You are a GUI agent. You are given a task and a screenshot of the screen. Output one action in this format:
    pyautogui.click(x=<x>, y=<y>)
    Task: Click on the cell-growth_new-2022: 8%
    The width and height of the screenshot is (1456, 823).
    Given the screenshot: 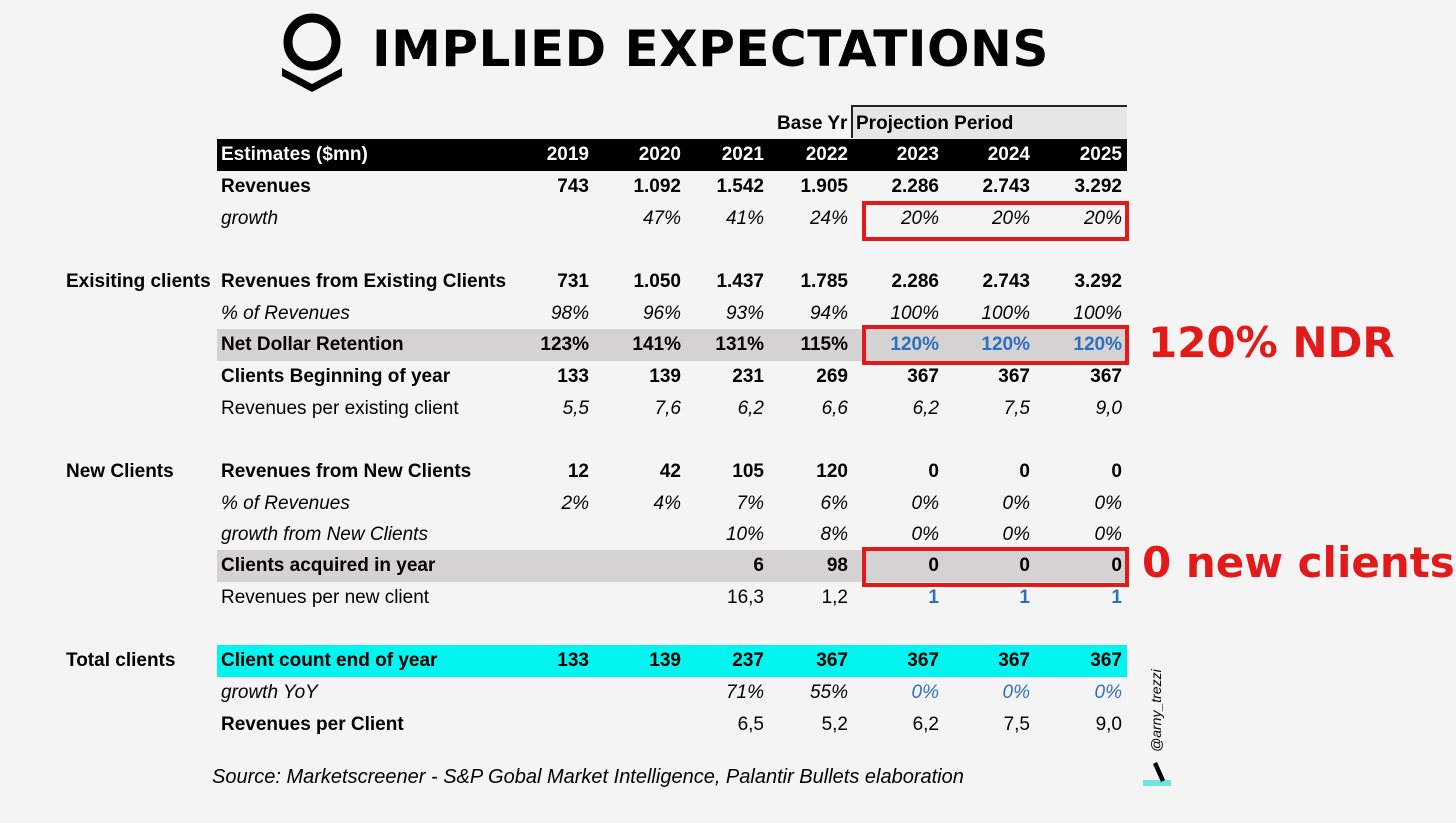 What is the action you would take?
    pyautogui.click(x=834, y=534)
    